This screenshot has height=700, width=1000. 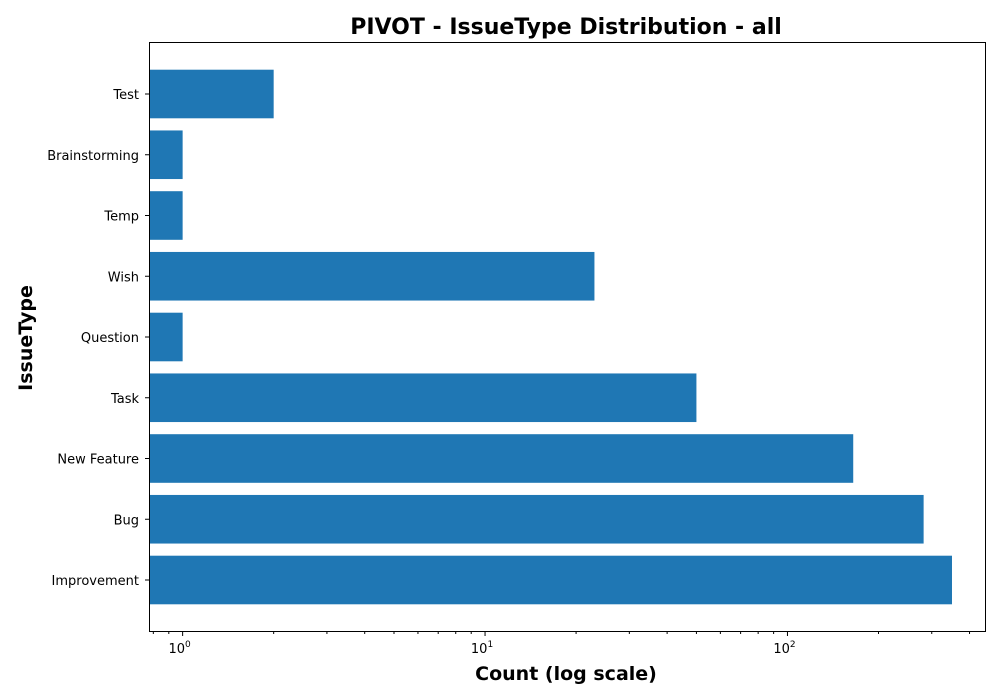 I want to click on bar-test, so click(x=212, y=94).